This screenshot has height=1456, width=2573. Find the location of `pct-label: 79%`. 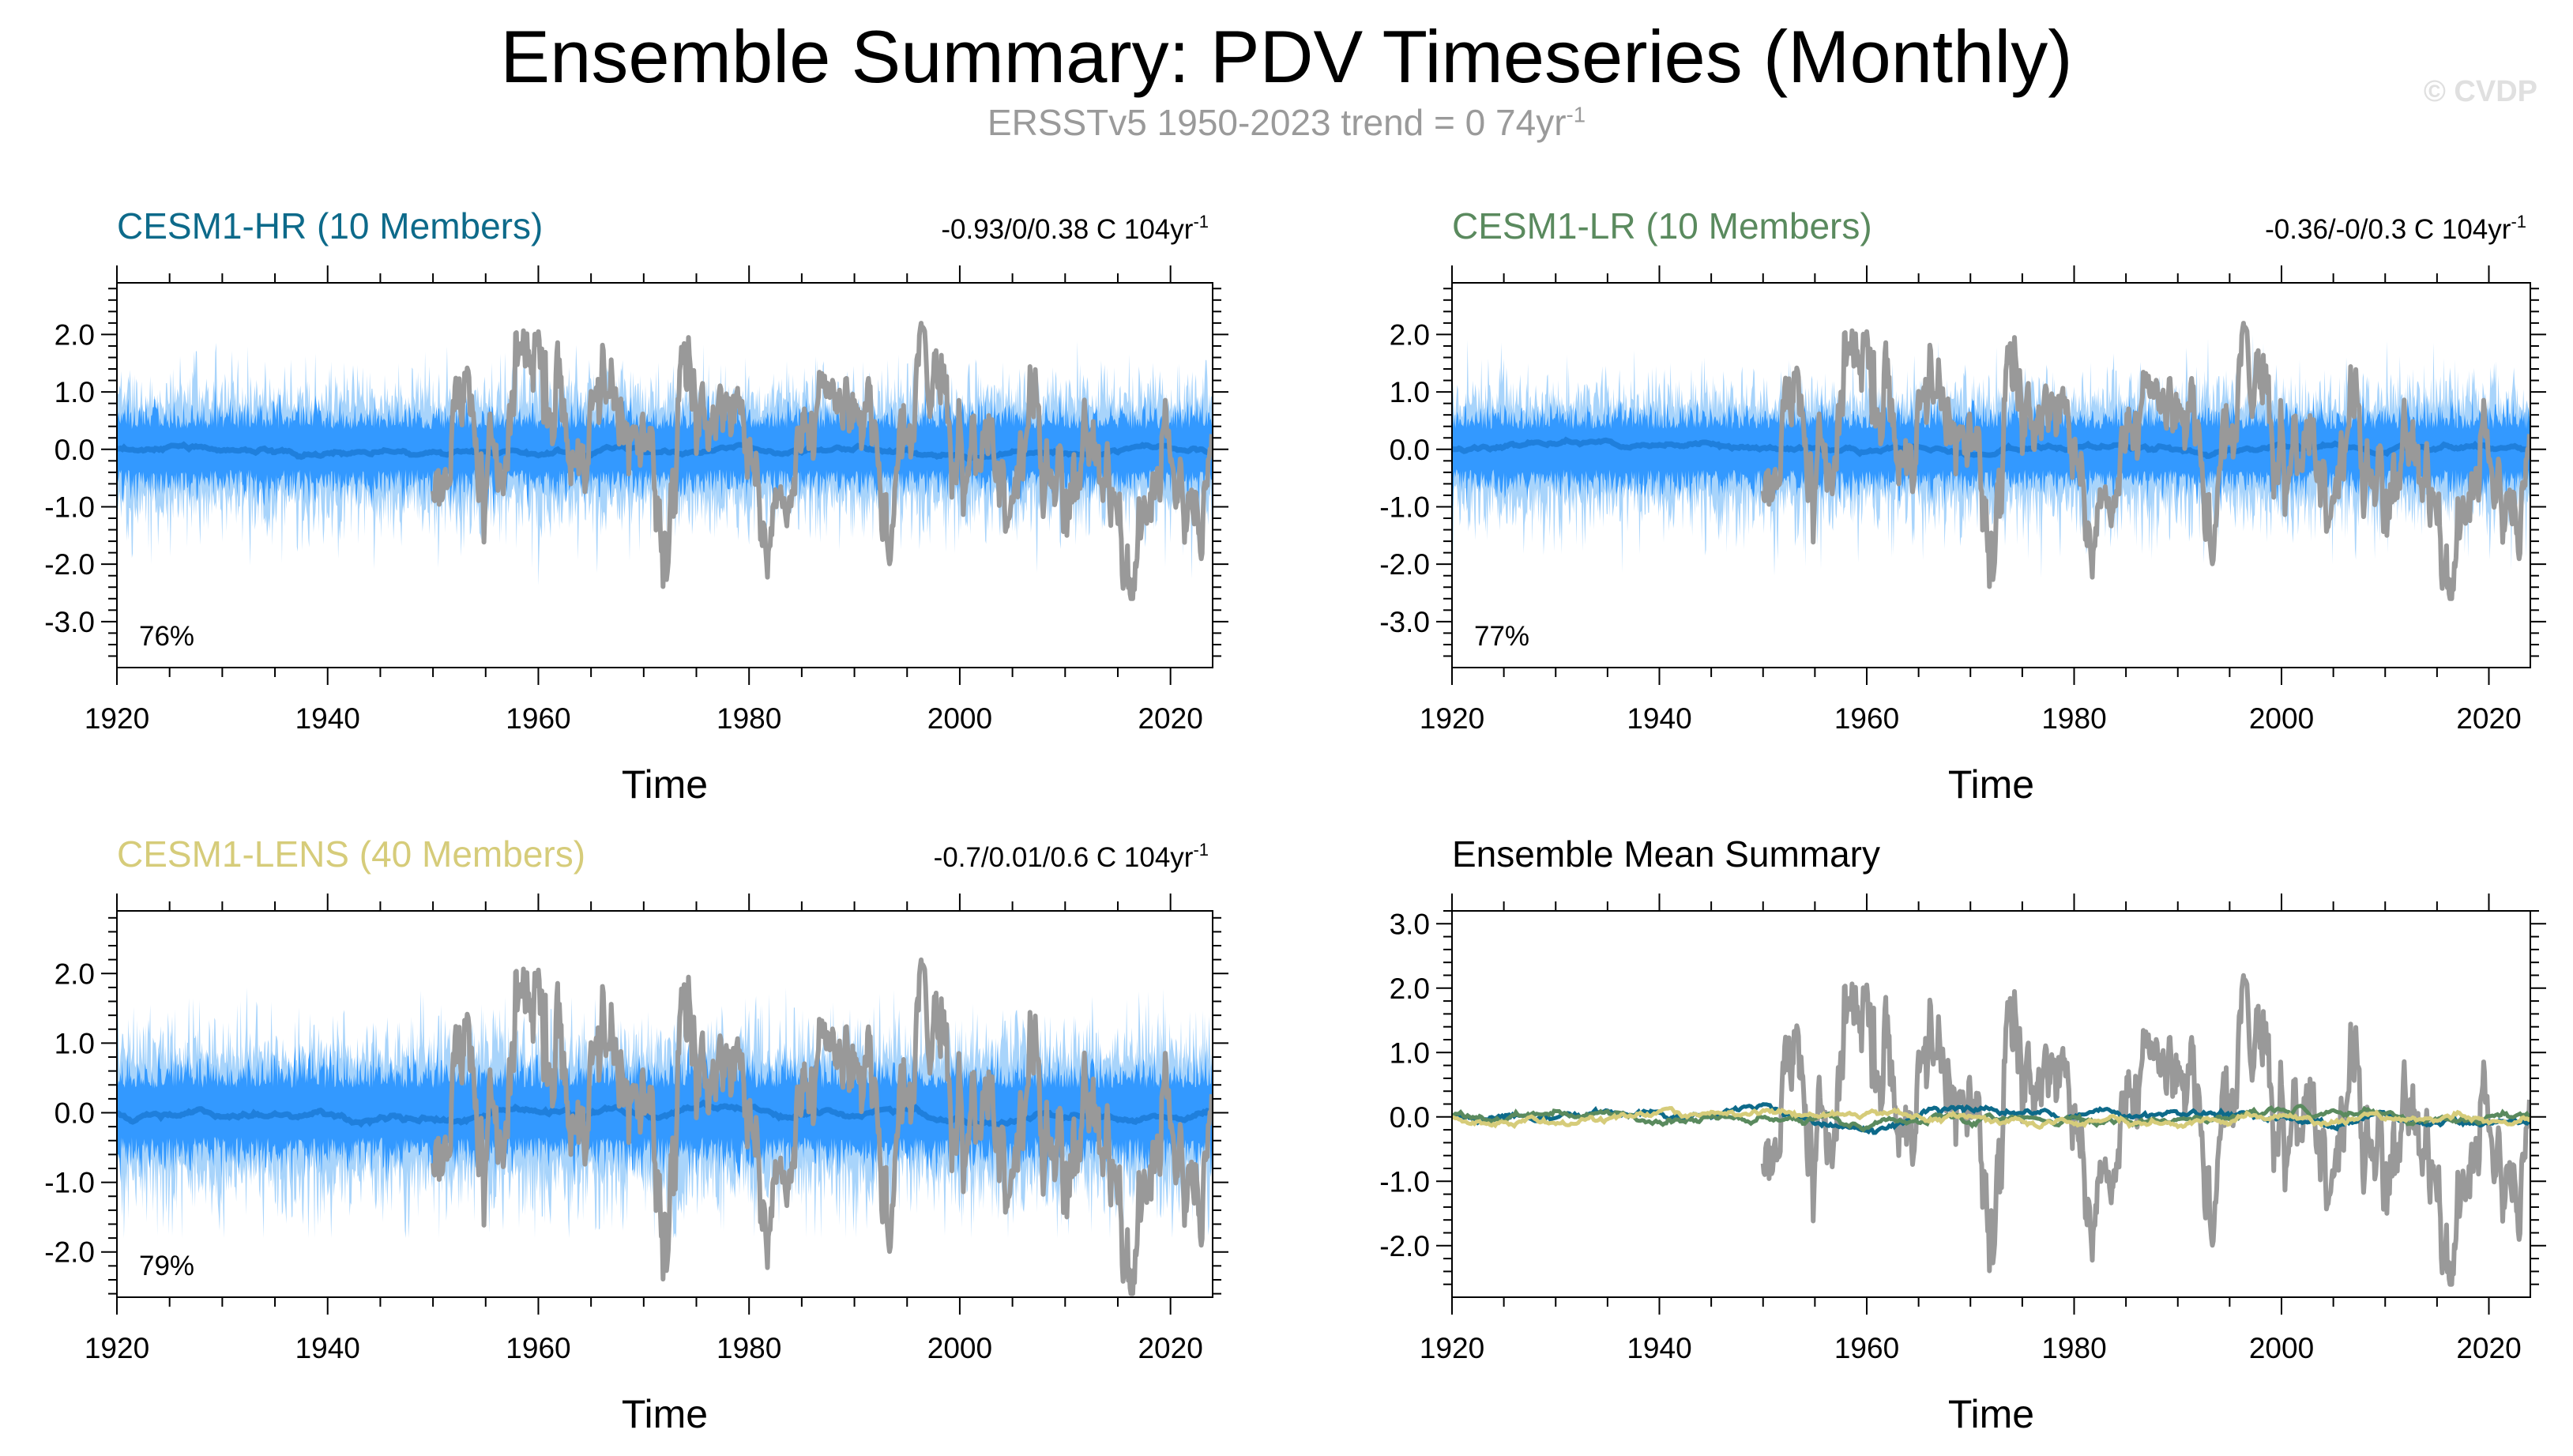

pct-label: 79% is located at coordinates (166, 1266).